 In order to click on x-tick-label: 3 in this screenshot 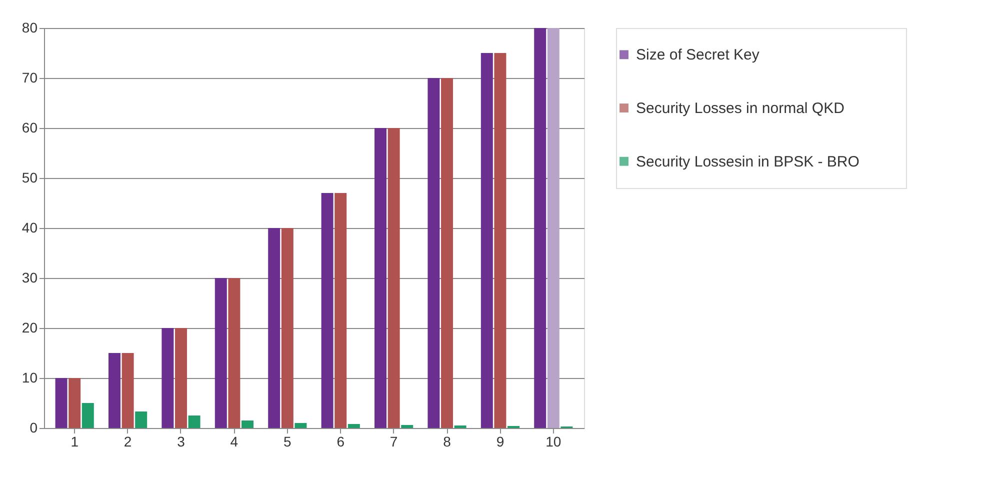, I will do `click(181, 442)`.